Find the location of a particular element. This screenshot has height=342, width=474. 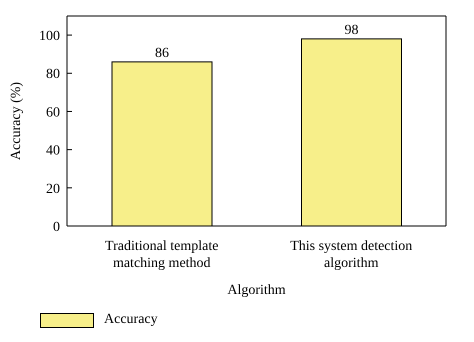

y-tick-label: 20 is located at coordinates (53, 189).